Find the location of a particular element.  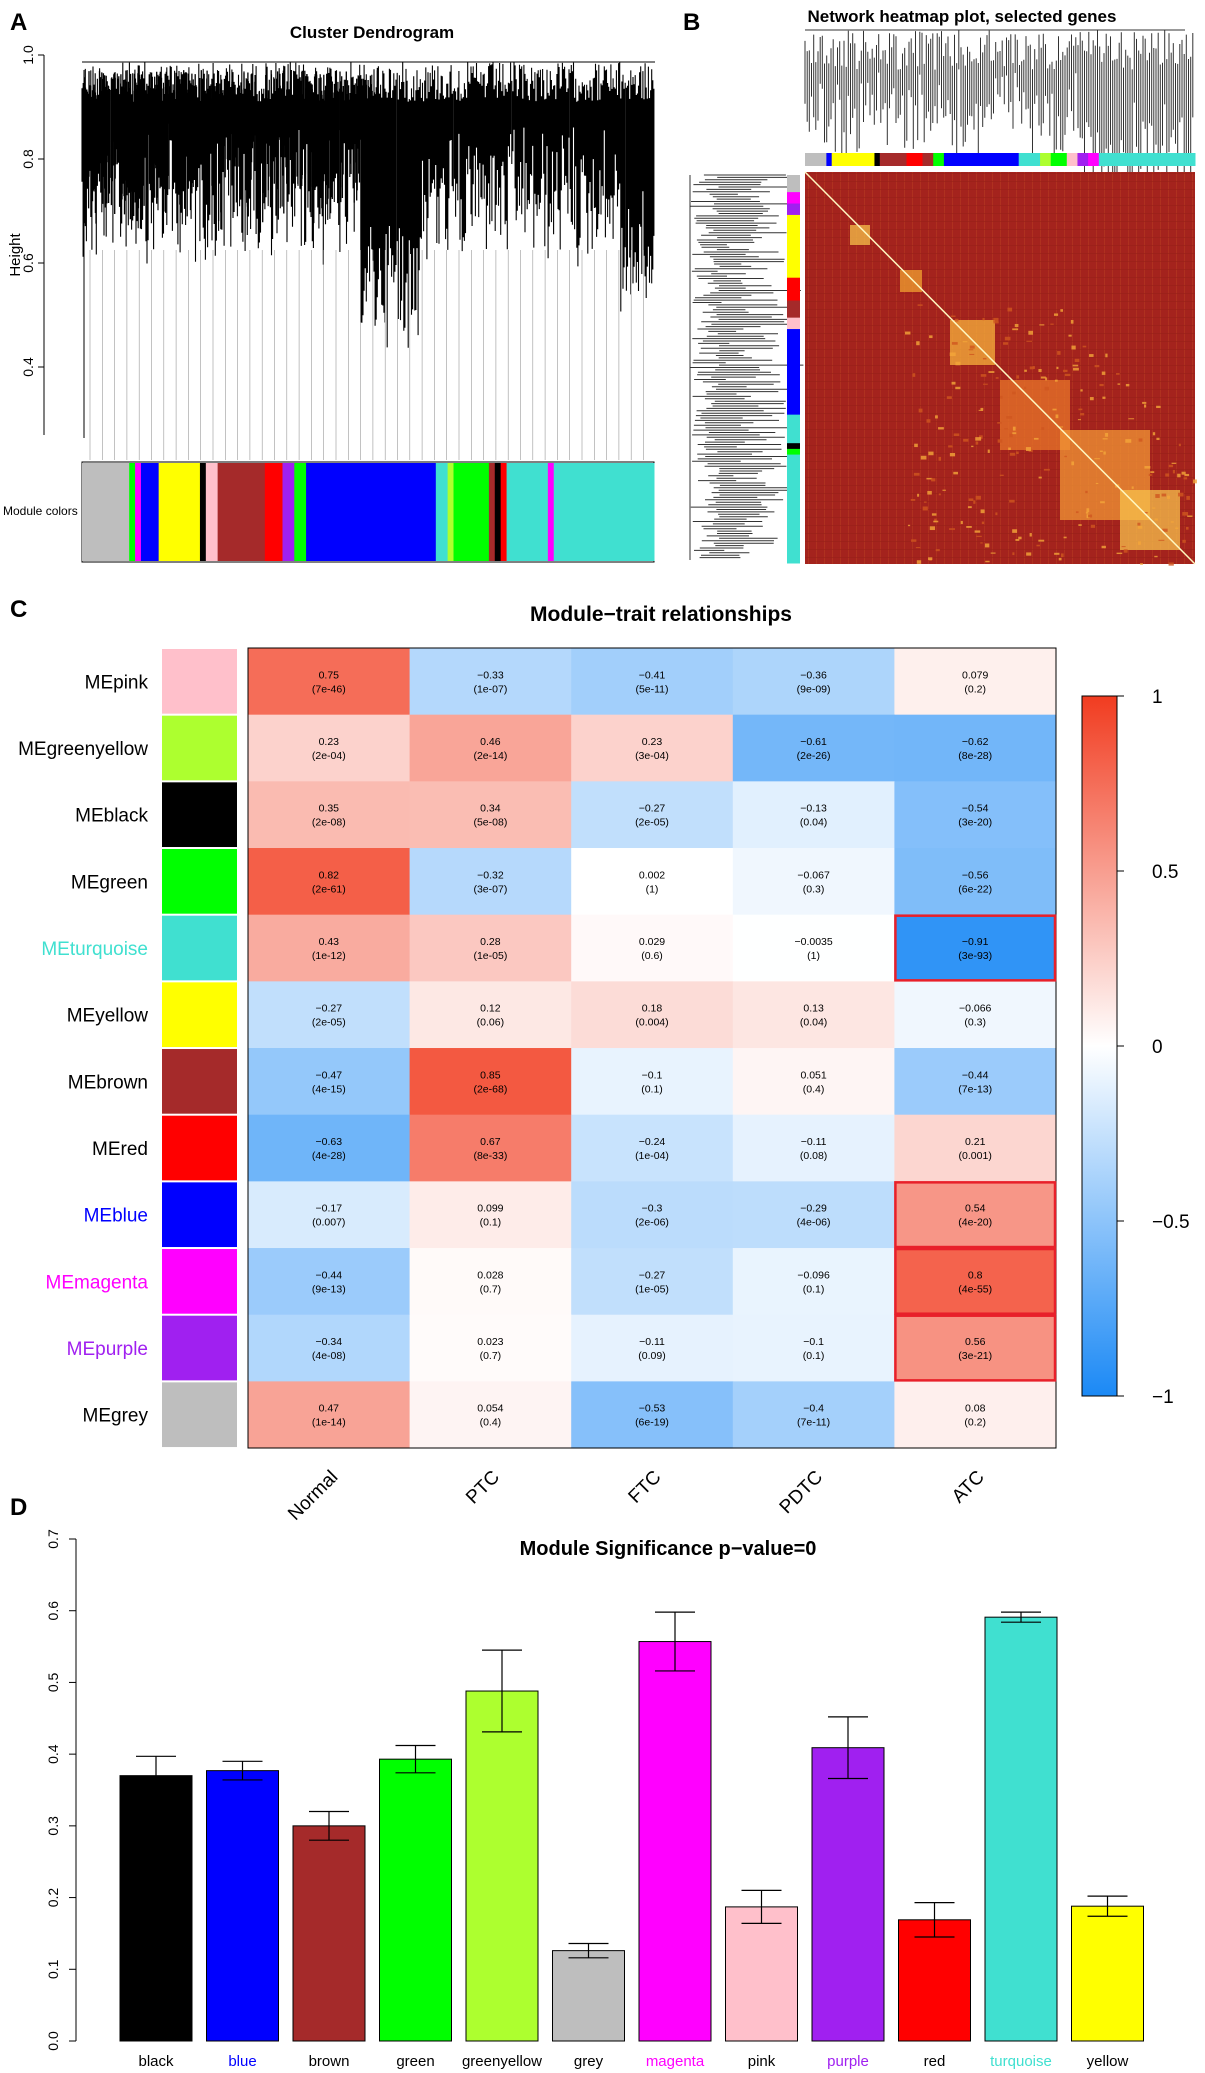

cell-pvalue: (4e-28) is located at coordinates (329, 1156).